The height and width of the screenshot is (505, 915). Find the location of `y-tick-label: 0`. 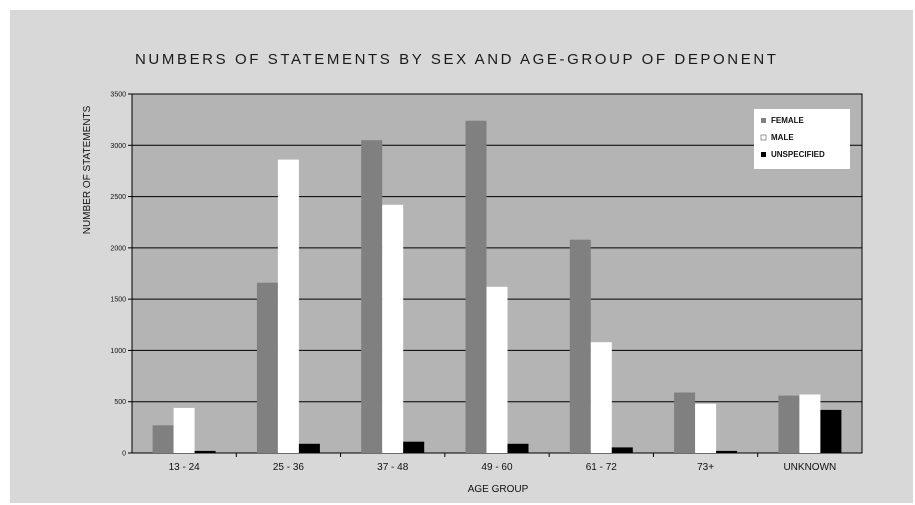

y-tick-label: 0 is located at coordinates (124, 454).